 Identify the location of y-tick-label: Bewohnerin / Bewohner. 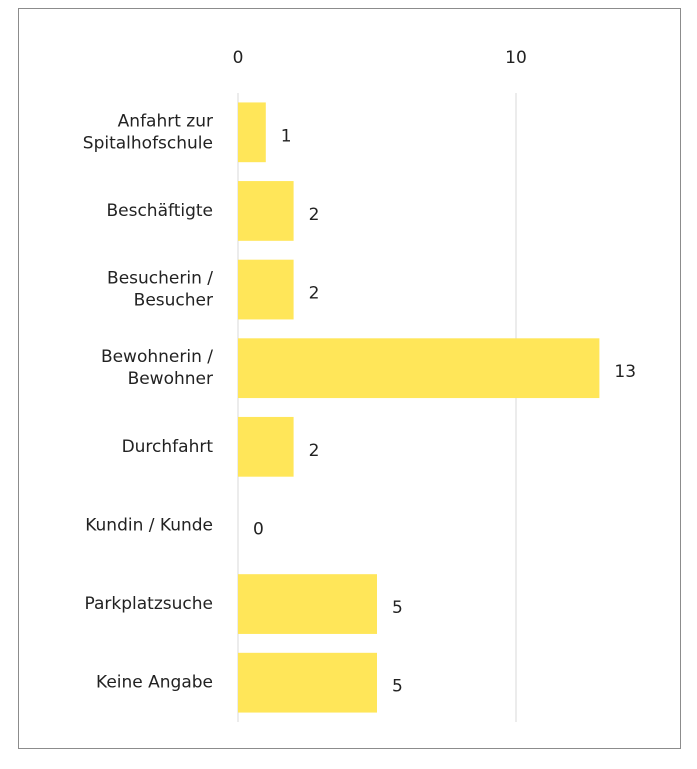
(157, 368).